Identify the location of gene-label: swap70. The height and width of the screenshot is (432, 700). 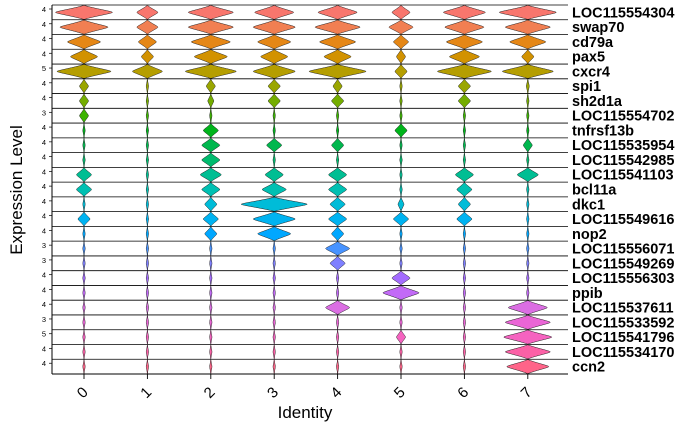
(598, 28).